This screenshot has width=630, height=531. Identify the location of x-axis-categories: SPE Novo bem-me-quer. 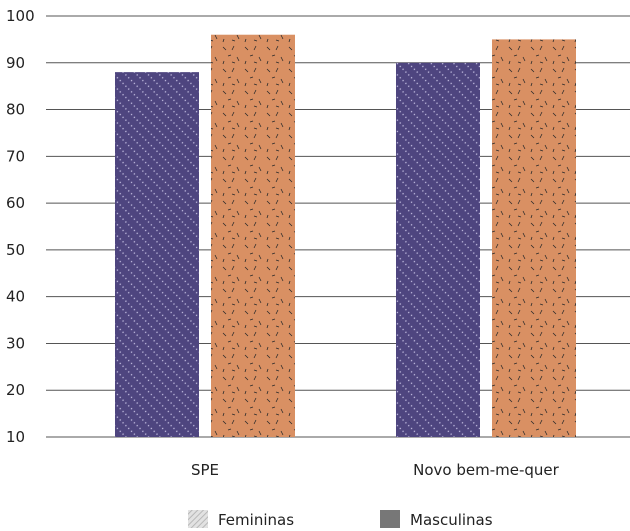
(375, 470).